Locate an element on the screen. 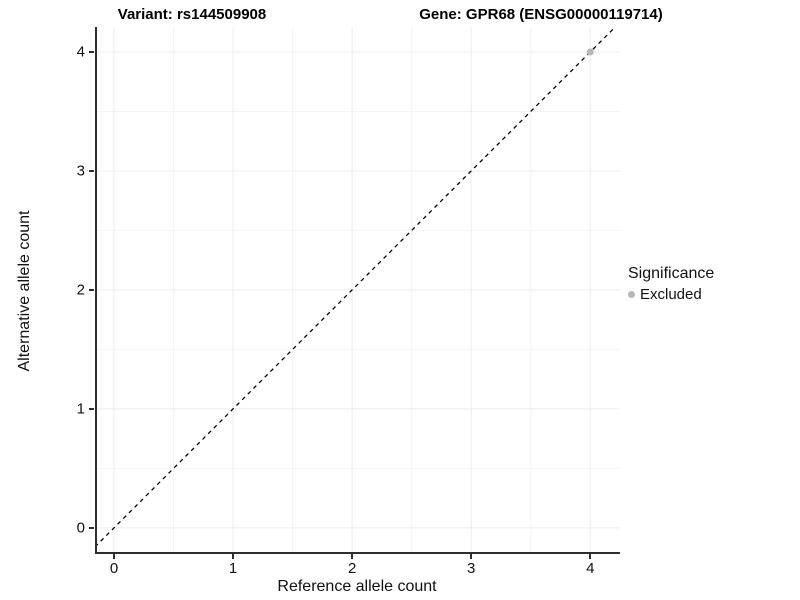 This screenshot has height=600, width=800. y-tick-label: 4 is located at coordinates (80, 52).